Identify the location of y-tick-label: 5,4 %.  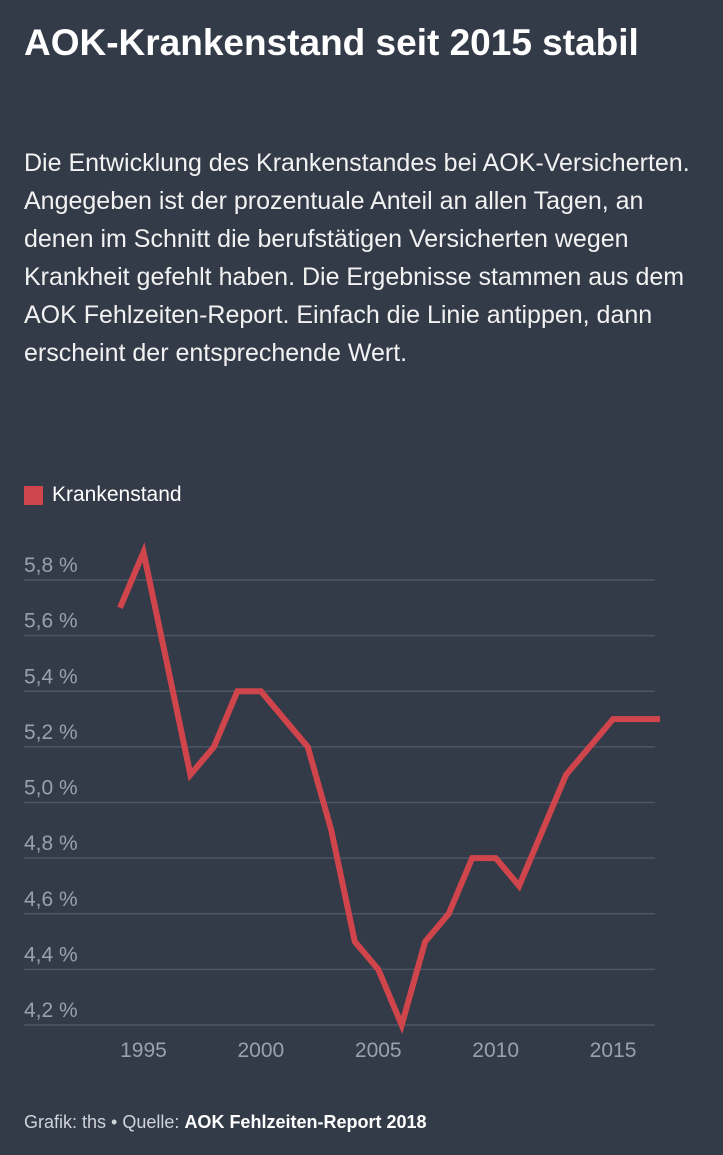
(51, 676).